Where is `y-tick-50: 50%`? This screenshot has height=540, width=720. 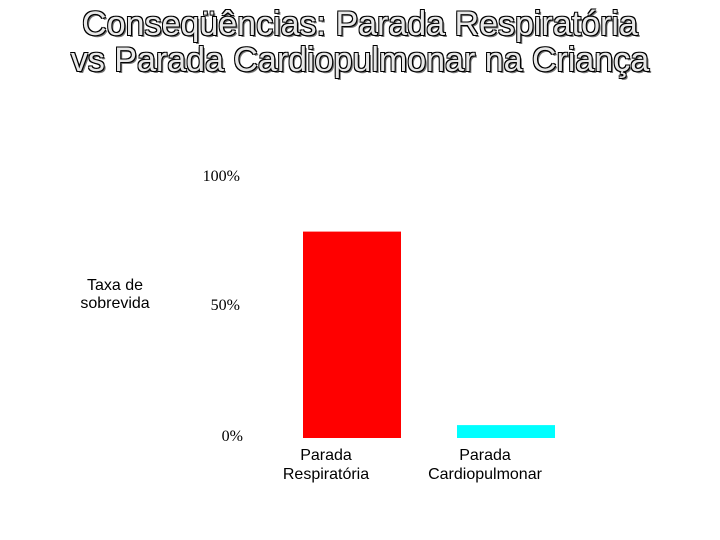
y-tick-50: 50% is located at coordinates (225, 305).